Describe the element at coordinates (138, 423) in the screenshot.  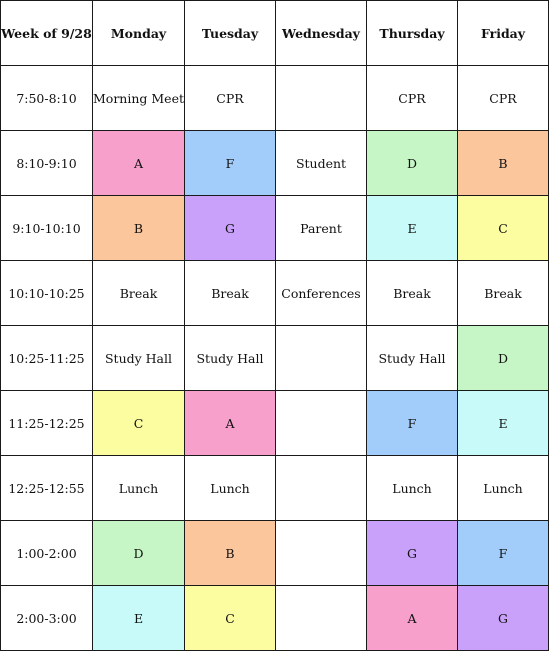
I see `schedule-cell-monday: C` at that location.